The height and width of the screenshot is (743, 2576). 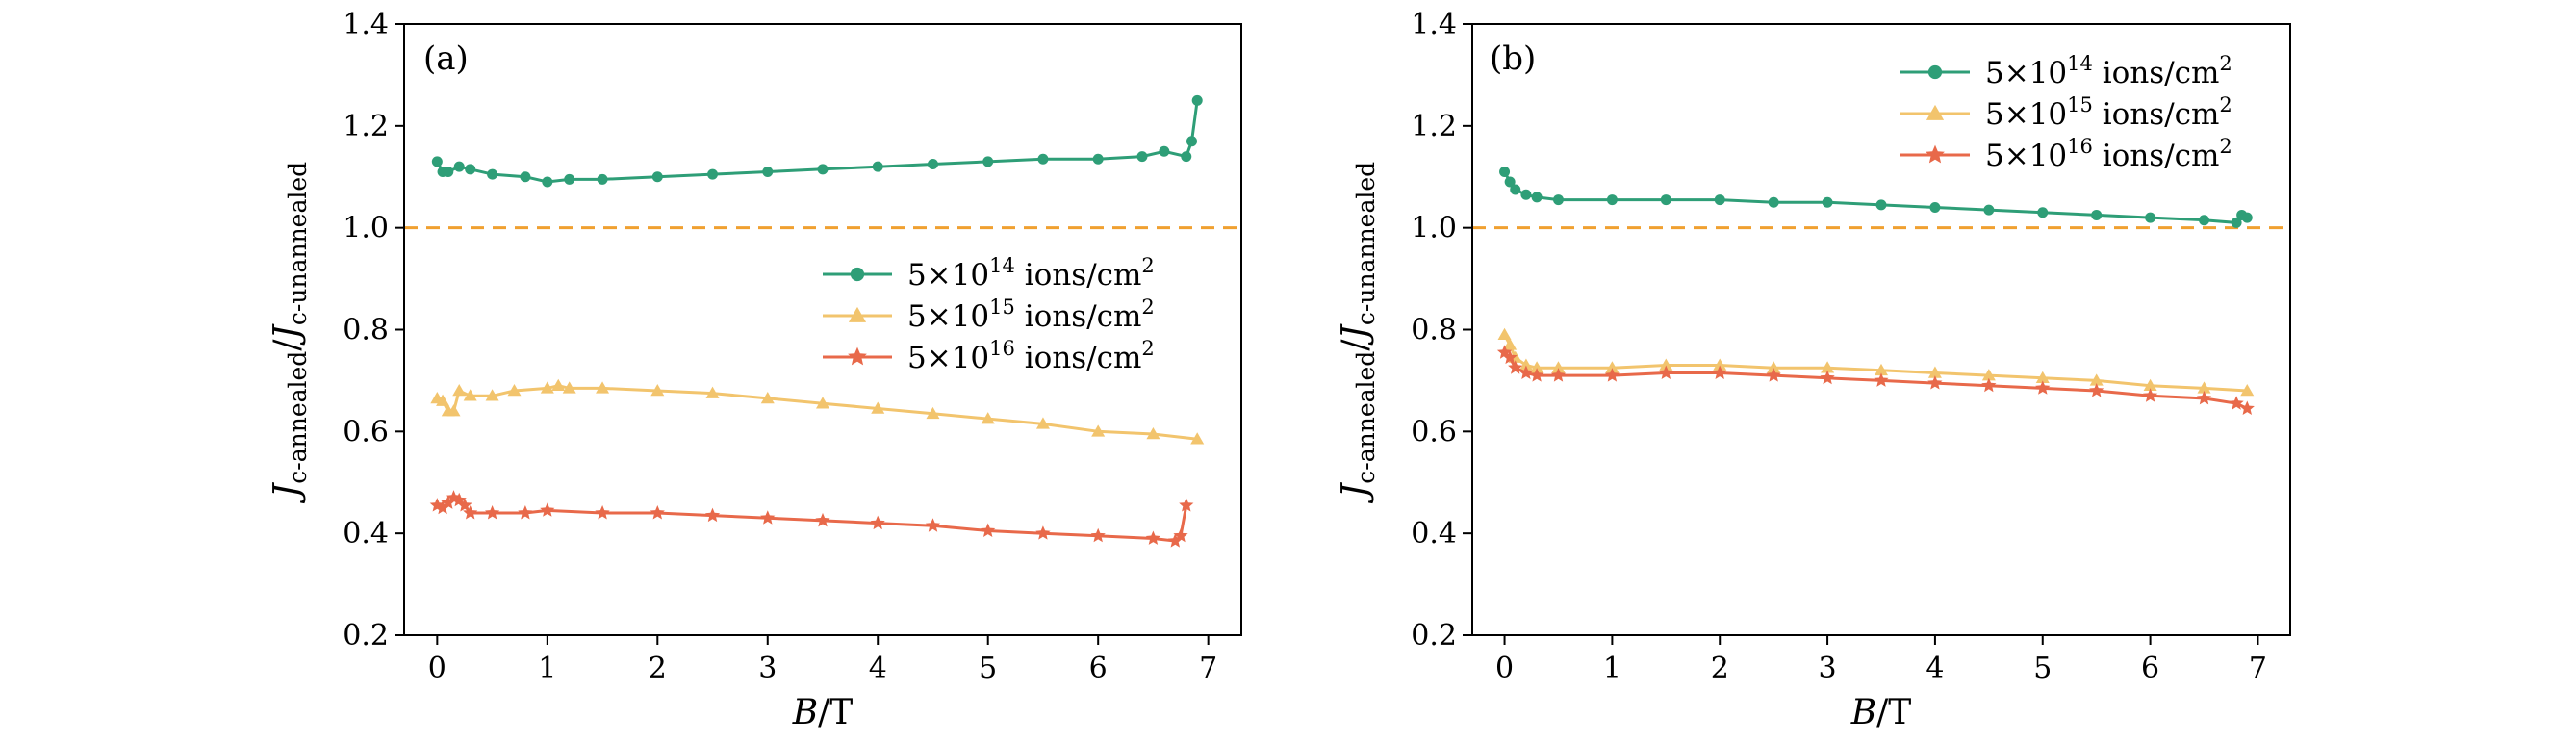 I want to click on x-tick-label: 4, so click(x=1935, y=668).